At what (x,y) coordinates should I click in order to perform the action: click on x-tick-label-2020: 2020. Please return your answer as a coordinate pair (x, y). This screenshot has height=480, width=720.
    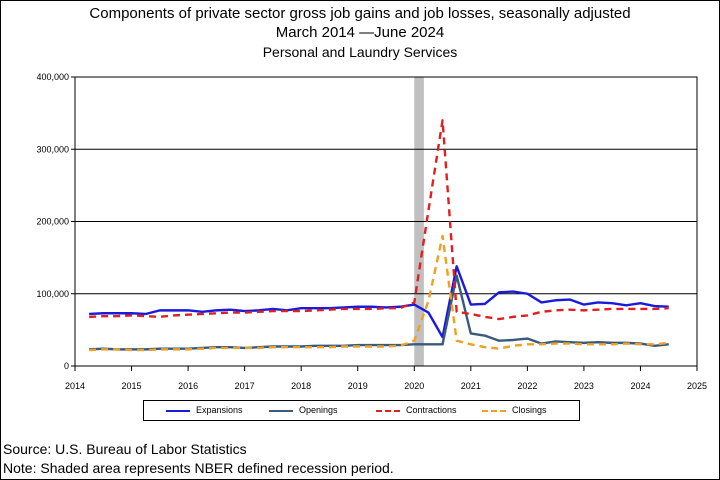
    Looking at the image, I should click on (414, 386).